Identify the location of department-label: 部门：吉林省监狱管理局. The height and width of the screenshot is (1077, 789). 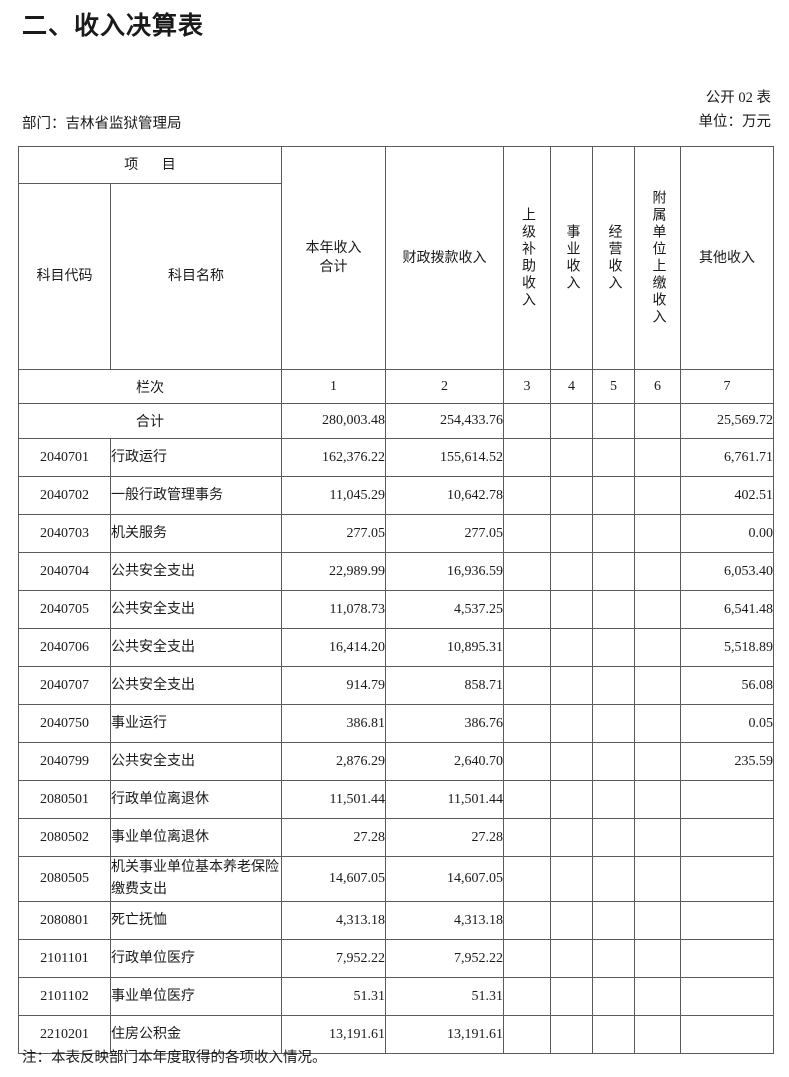
(102, 124).